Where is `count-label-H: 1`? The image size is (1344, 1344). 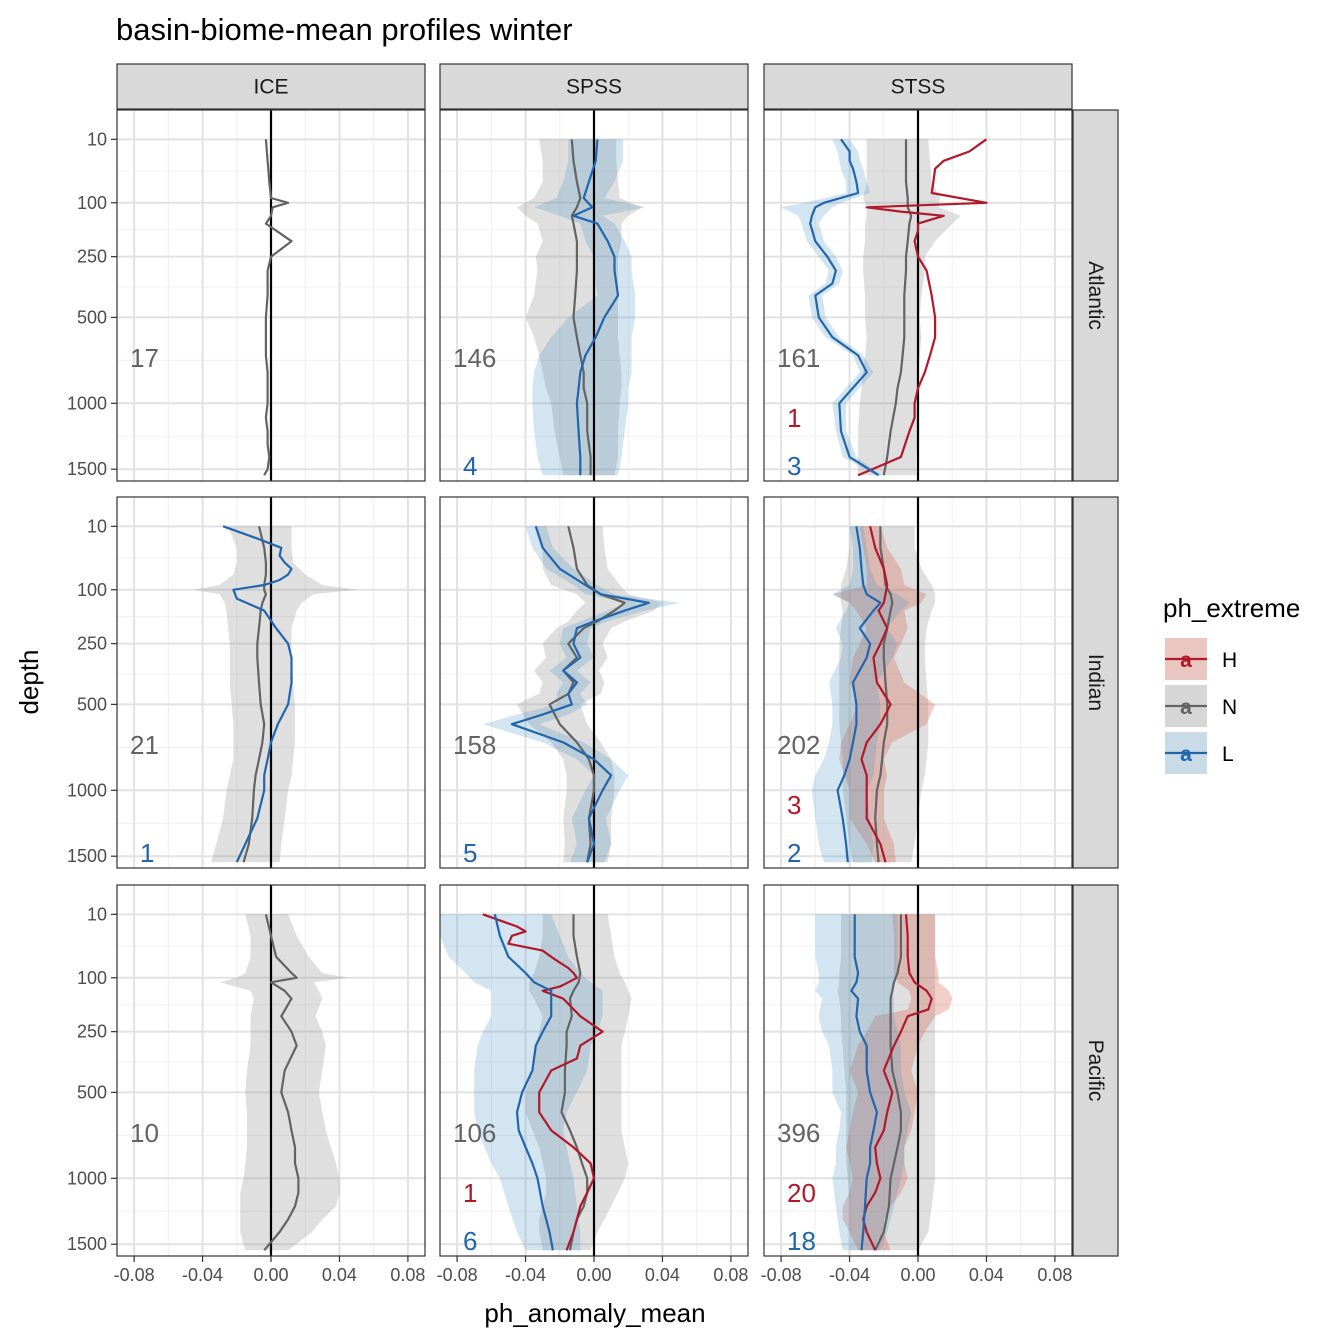
count-label-H: 1 is located at coordinates (470, 1193).